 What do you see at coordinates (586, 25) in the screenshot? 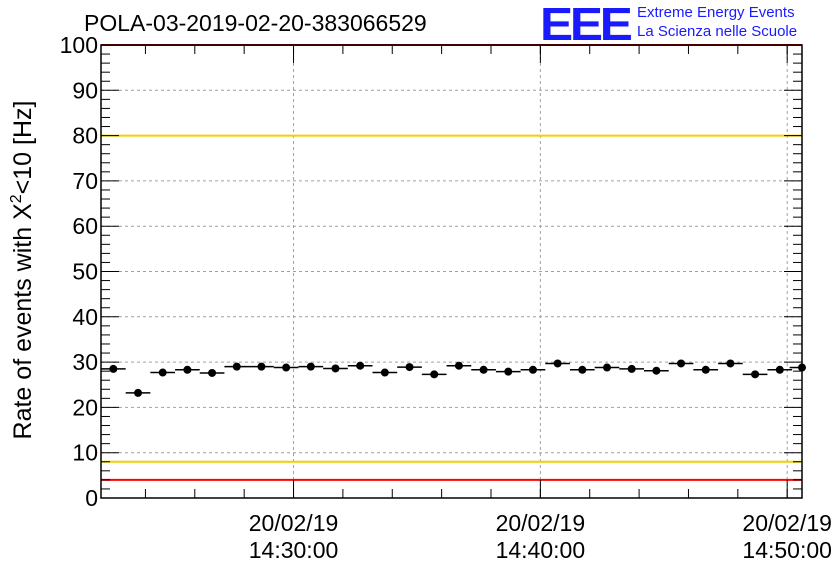
I see `eee-logo: EEE` at bounding box center [586, 25].